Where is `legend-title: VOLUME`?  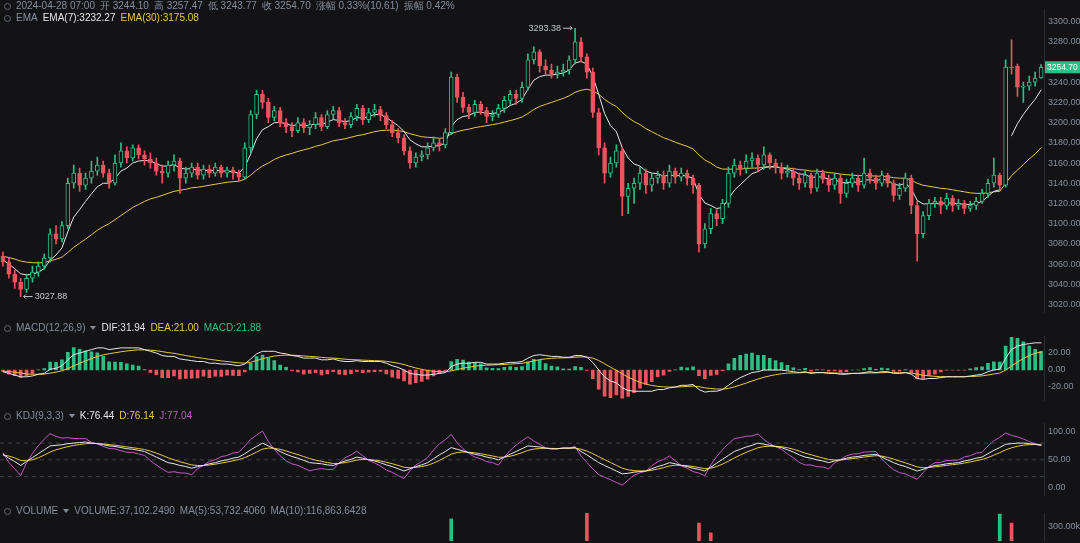
legend-title: VOLUME is located at coordinates (37, 511).